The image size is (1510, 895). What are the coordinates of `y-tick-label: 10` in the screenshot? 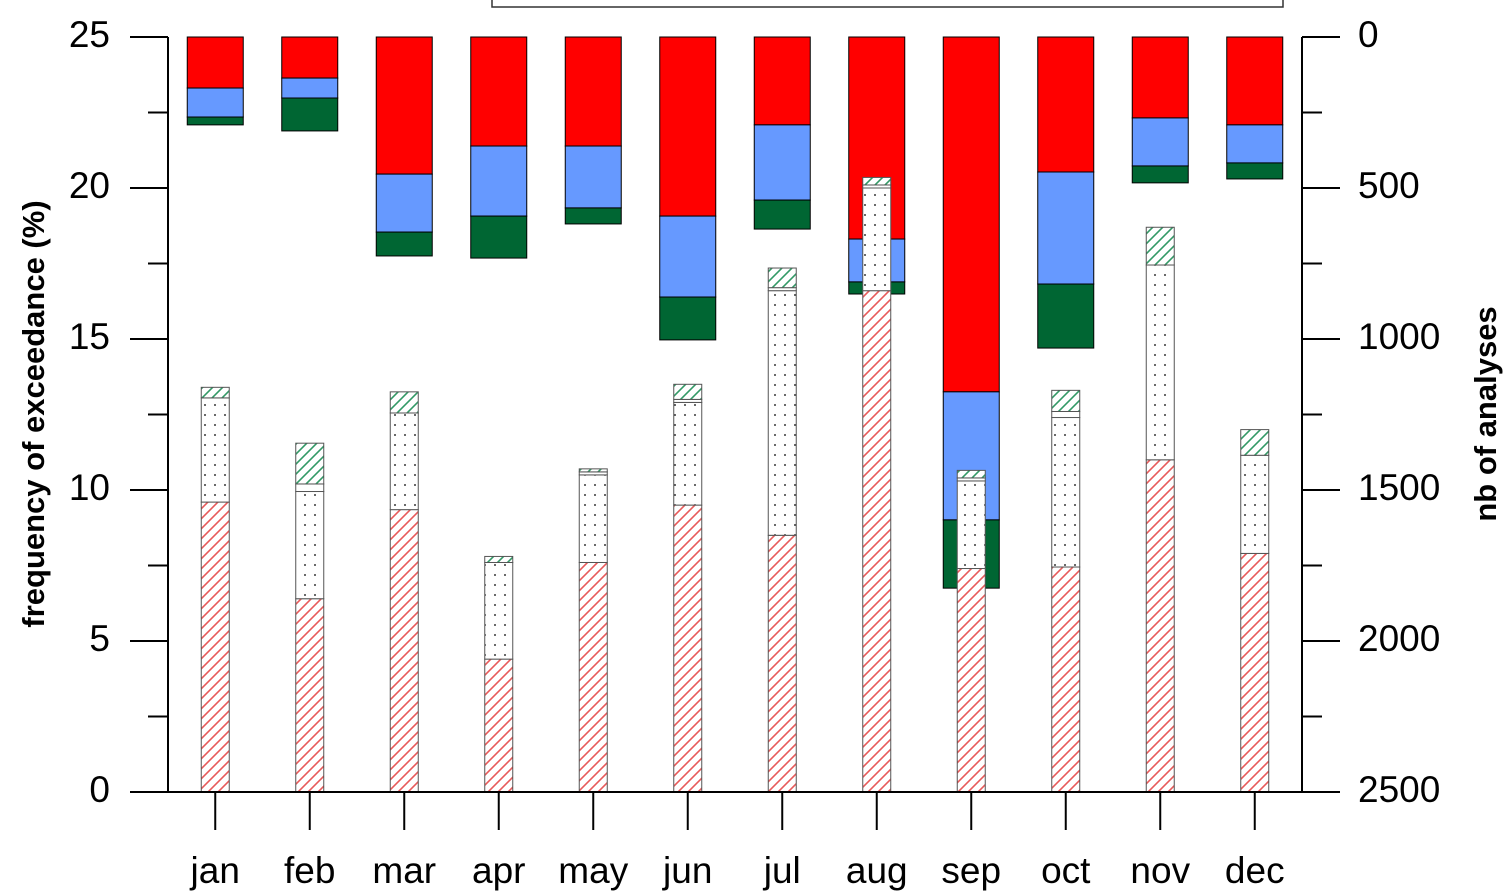 It's located at (89, 487).